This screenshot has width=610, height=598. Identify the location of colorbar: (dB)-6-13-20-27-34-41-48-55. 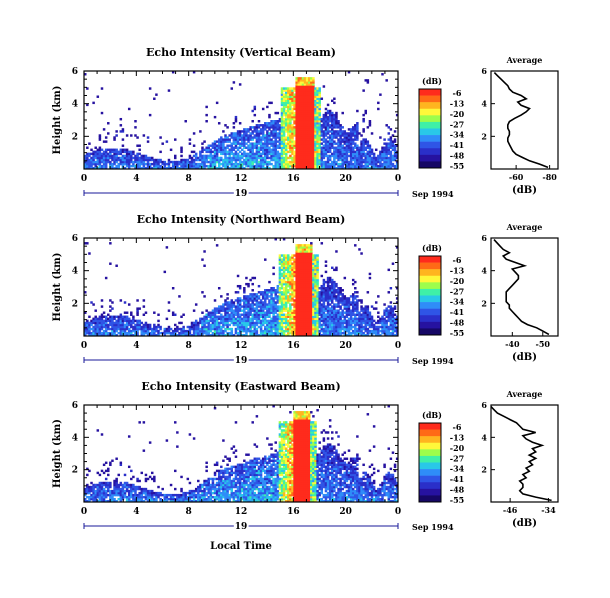
(441, 123).